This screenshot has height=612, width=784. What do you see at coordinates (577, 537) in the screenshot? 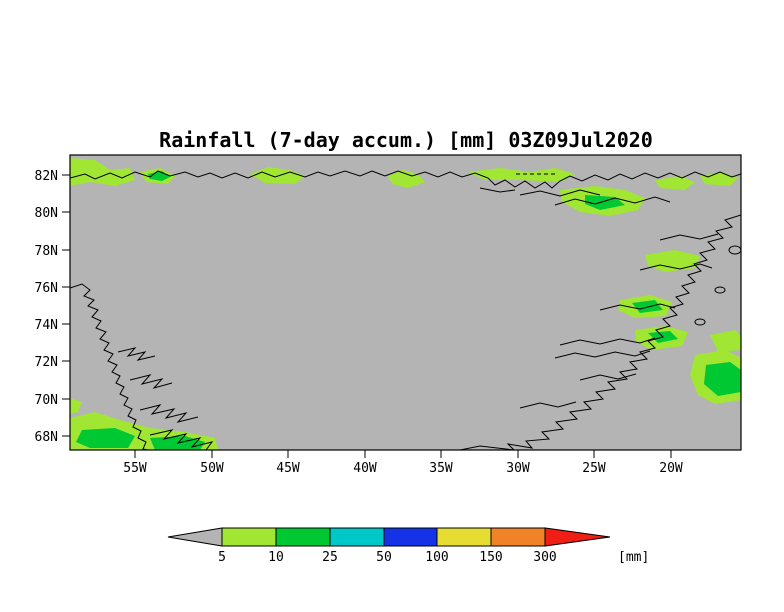
I see `colorbar-right-arrow` at bounding box center [577, 537].